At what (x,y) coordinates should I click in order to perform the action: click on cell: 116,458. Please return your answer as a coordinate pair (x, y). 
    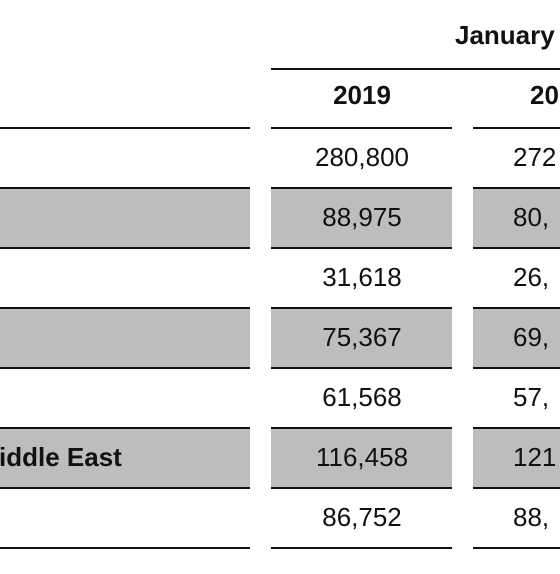
    Looking at the image, I should click on (362, 457).